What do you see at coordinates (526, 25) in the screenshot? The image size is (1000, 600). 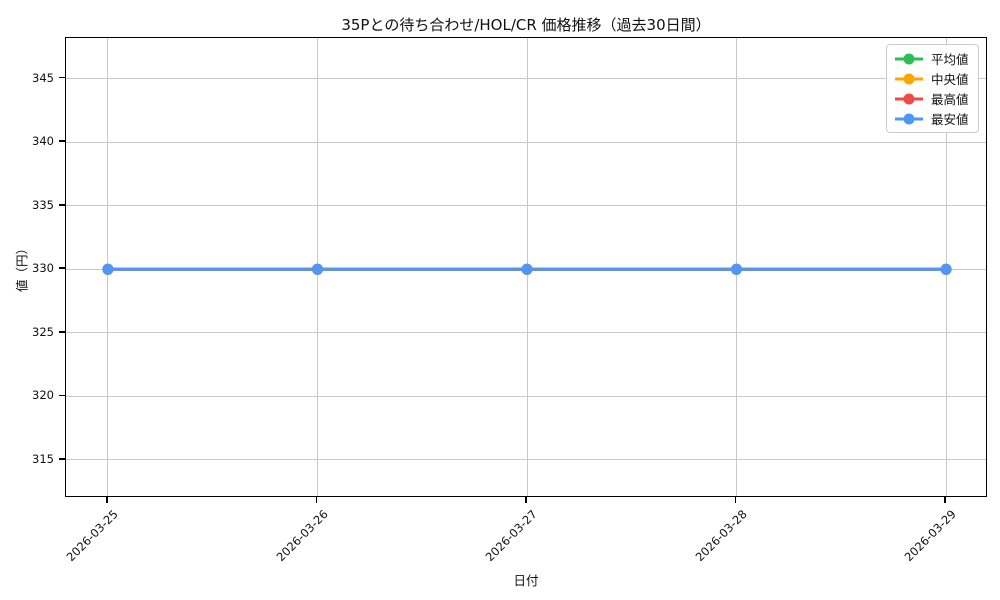 I see `chart-title: 35Pとの待ち合わせ/HOL/CR 価格推移（過去30日間）` at bounding box center [526, 25].